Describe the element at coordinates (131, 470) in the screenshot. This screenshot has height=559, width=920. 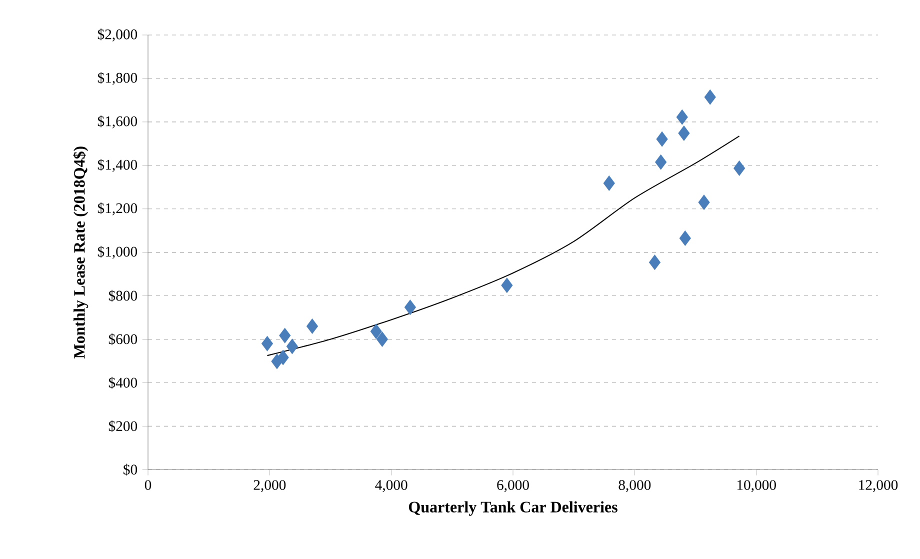
I see `y-tick-label: $0` at that location.